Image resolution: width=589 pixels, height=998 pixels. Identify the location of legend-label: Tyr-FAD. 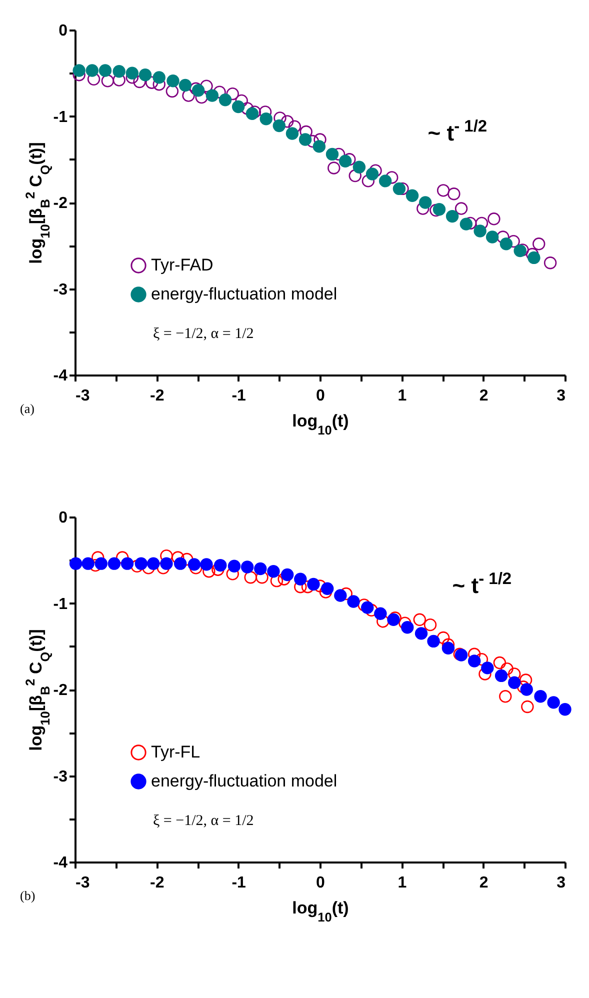
(182, 265).